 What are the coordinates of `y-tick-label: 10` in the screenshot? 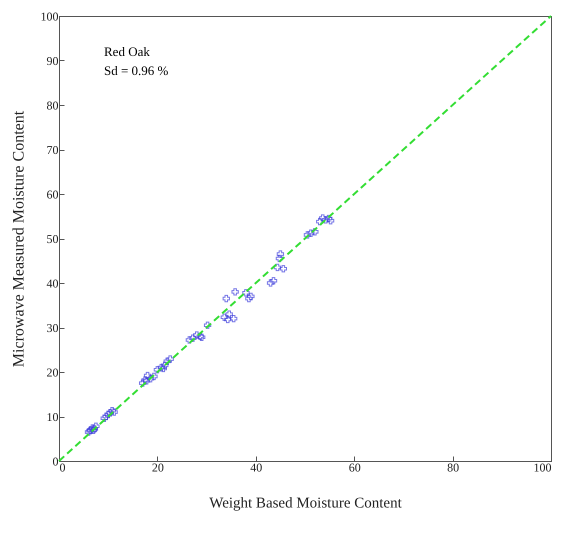 It's located at (52, 417).